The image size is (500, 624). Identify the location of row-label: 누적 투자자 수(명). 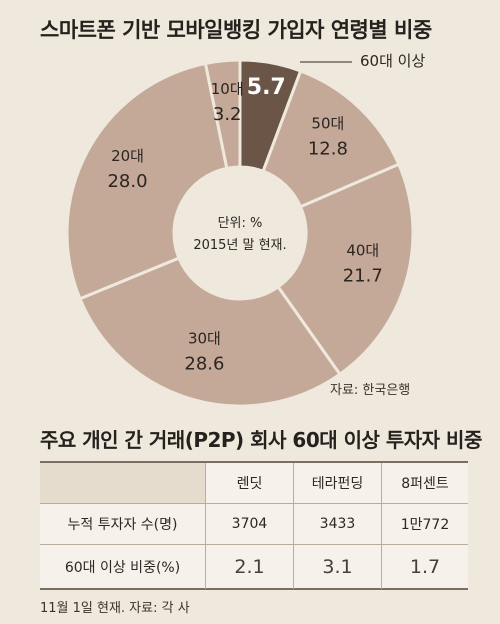
(122, 525).